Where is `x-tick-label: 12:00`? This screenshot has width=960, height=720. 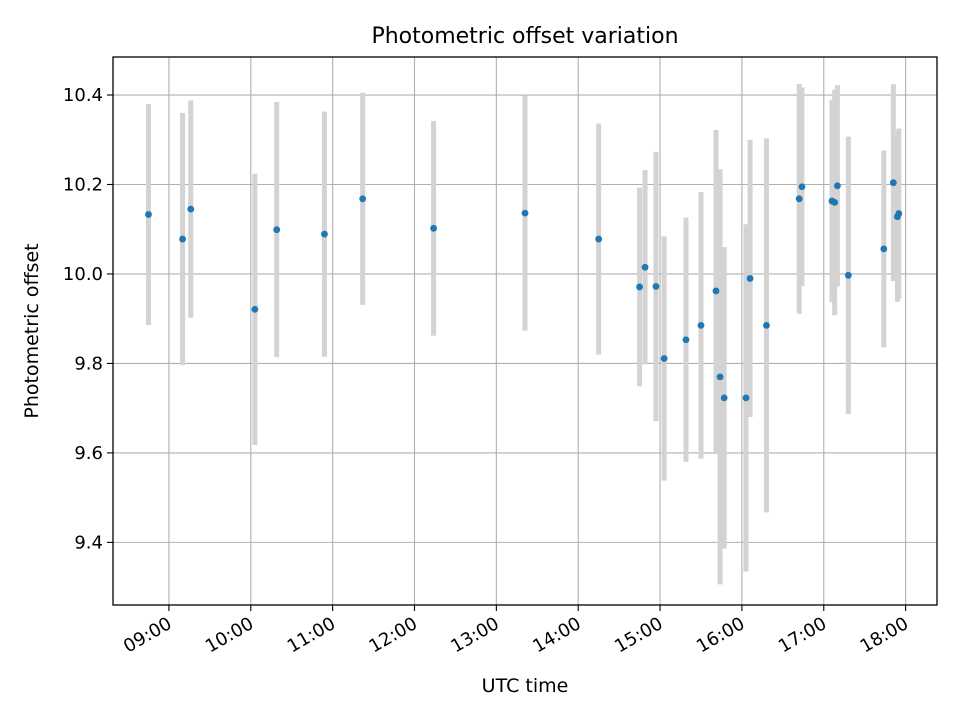 x-tick-label: 12:00 is located at coordinates (393, 635).